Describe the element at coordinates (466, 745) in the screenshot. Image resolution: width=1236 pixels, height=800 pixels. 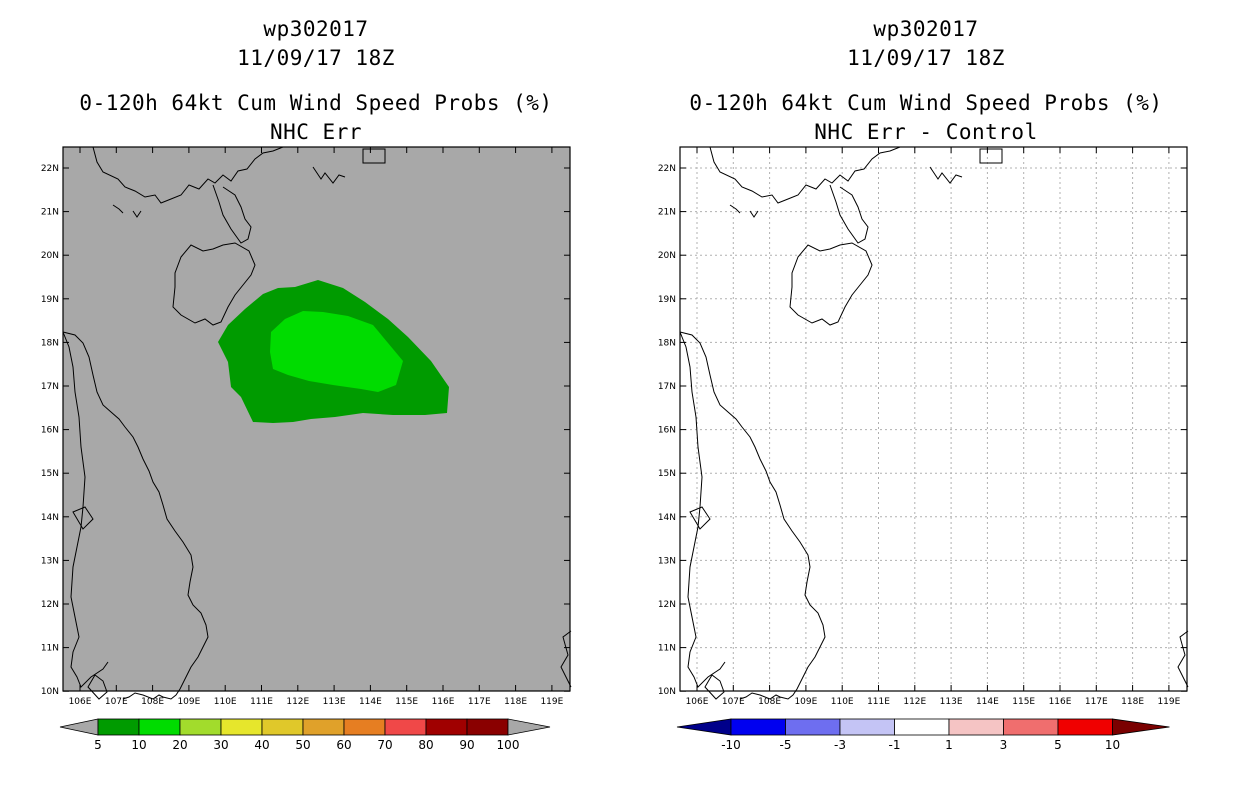
I see `left-colorbar-label: 90` at that location.